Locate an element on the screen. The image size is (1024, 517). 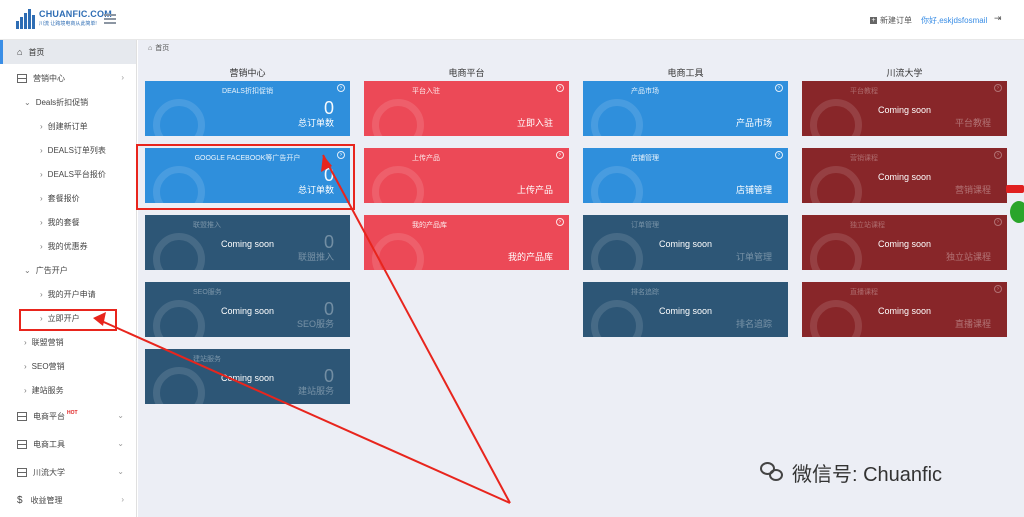
card-order-management: 订单管理 Coming soon 订单管理 is located at coordinates (685, 242).